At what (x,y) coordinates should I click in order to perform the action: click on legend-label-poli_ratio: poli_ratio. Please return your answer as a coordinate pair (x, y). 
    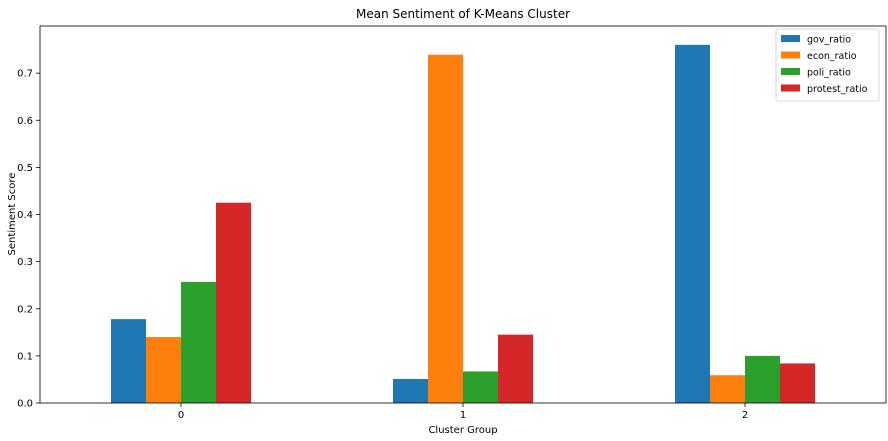
    Looking at the image, I should click on (829, 73).